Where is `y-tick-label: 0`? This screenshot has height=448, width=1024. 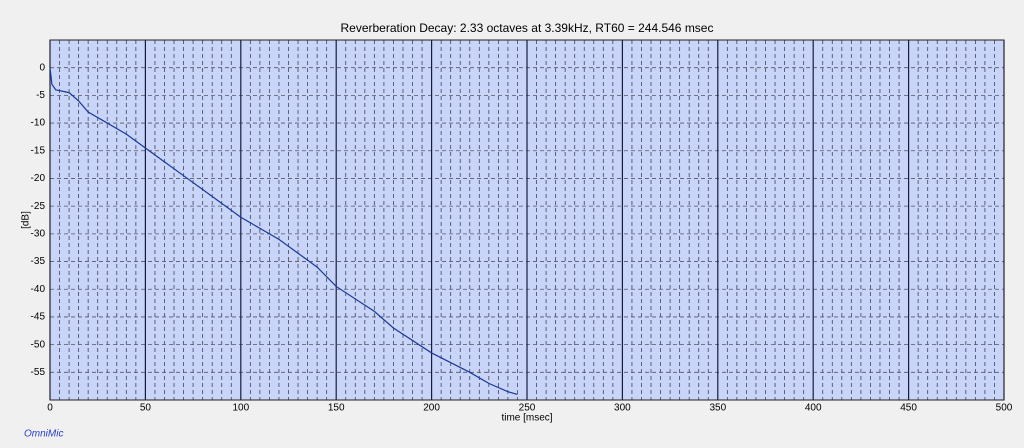
y-tick-label: 0 is located at coordinates (42, 67).